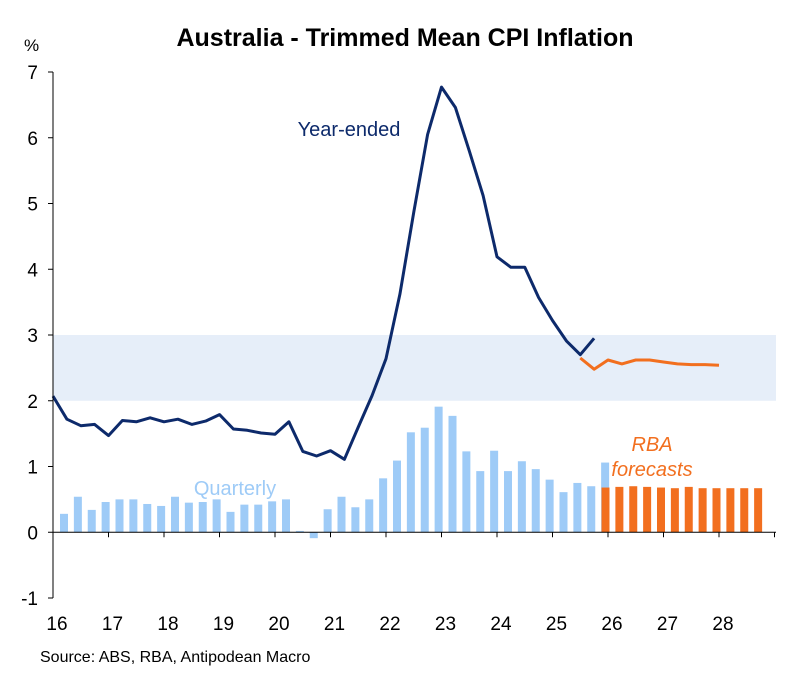 The height and width of the screenshot is (681, 793). What do you see at coordinates (32, 270) in the screenshot?
I see `y-tick-label: 4` at bounding box center [32, 270].